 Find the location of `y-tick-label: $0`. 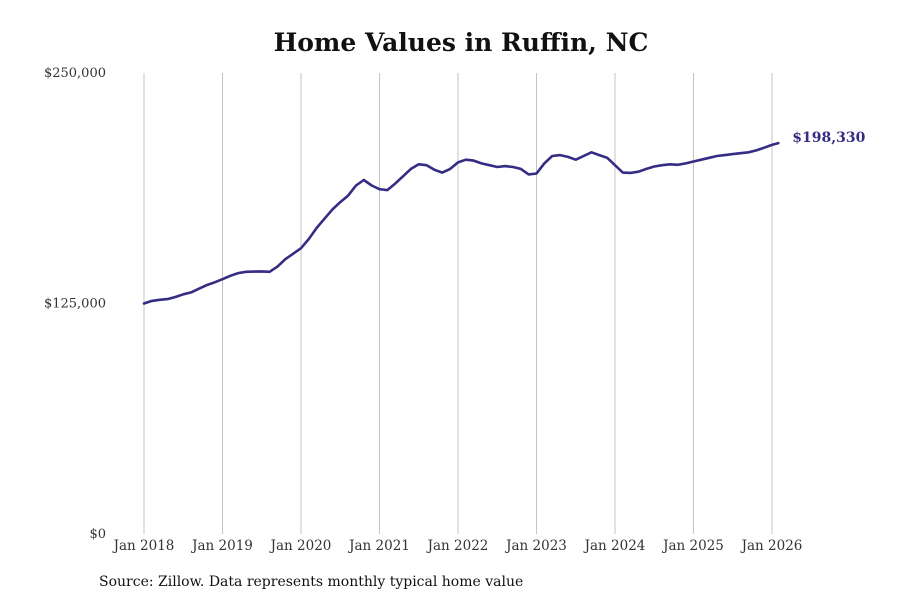

y-tick-label: $0 is located at coordinates (97, 534).